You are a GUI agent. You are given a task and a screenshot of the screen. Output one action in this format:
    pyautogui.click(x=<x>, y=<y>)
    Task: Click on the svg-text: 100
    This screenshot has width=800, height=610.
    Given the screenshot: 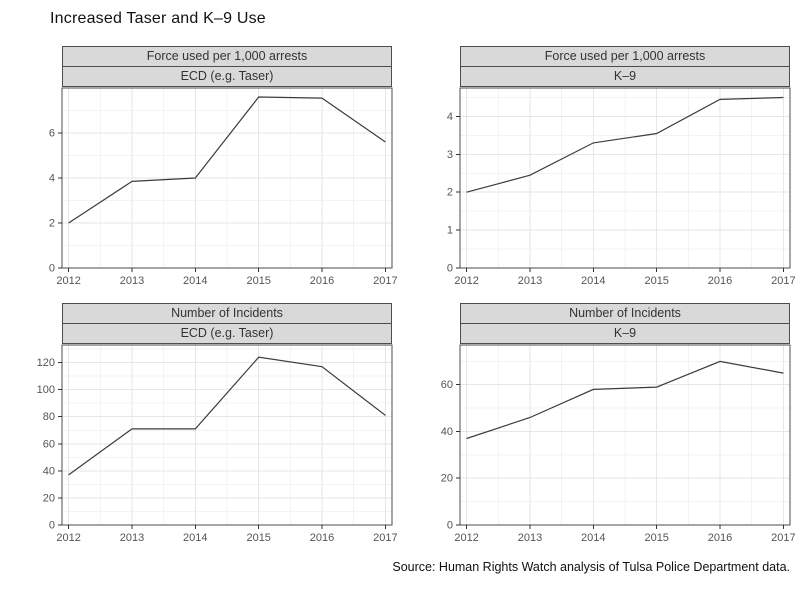 What is the action you would take?
    pyautogui.click(x=46, y=390)
    